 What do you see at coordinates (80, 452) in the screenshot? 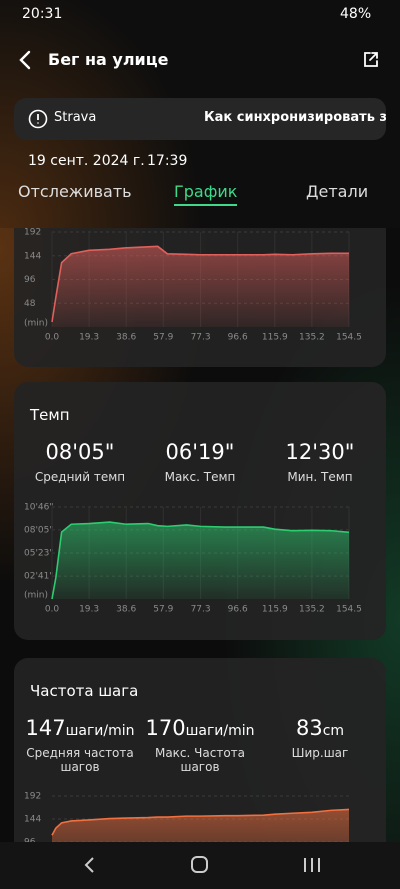
I see `stat-value: 08'05"` at bounding box center [80, 452].